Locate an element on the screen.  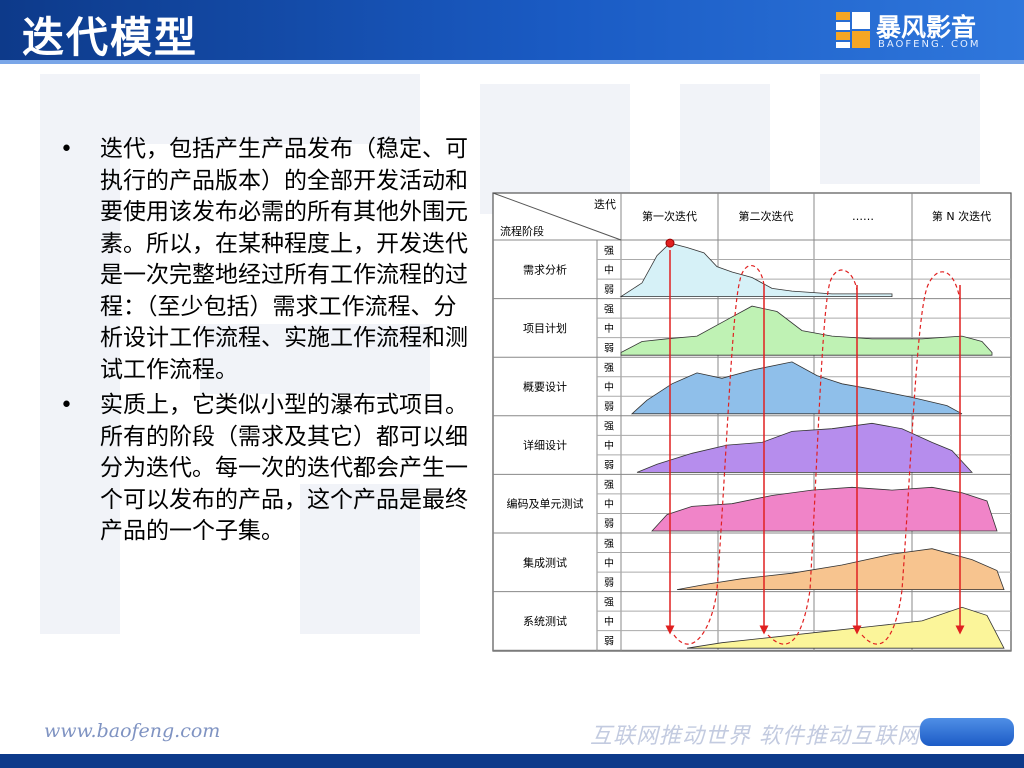
baofeng-logo-icon is located at coordinates (853, 30).